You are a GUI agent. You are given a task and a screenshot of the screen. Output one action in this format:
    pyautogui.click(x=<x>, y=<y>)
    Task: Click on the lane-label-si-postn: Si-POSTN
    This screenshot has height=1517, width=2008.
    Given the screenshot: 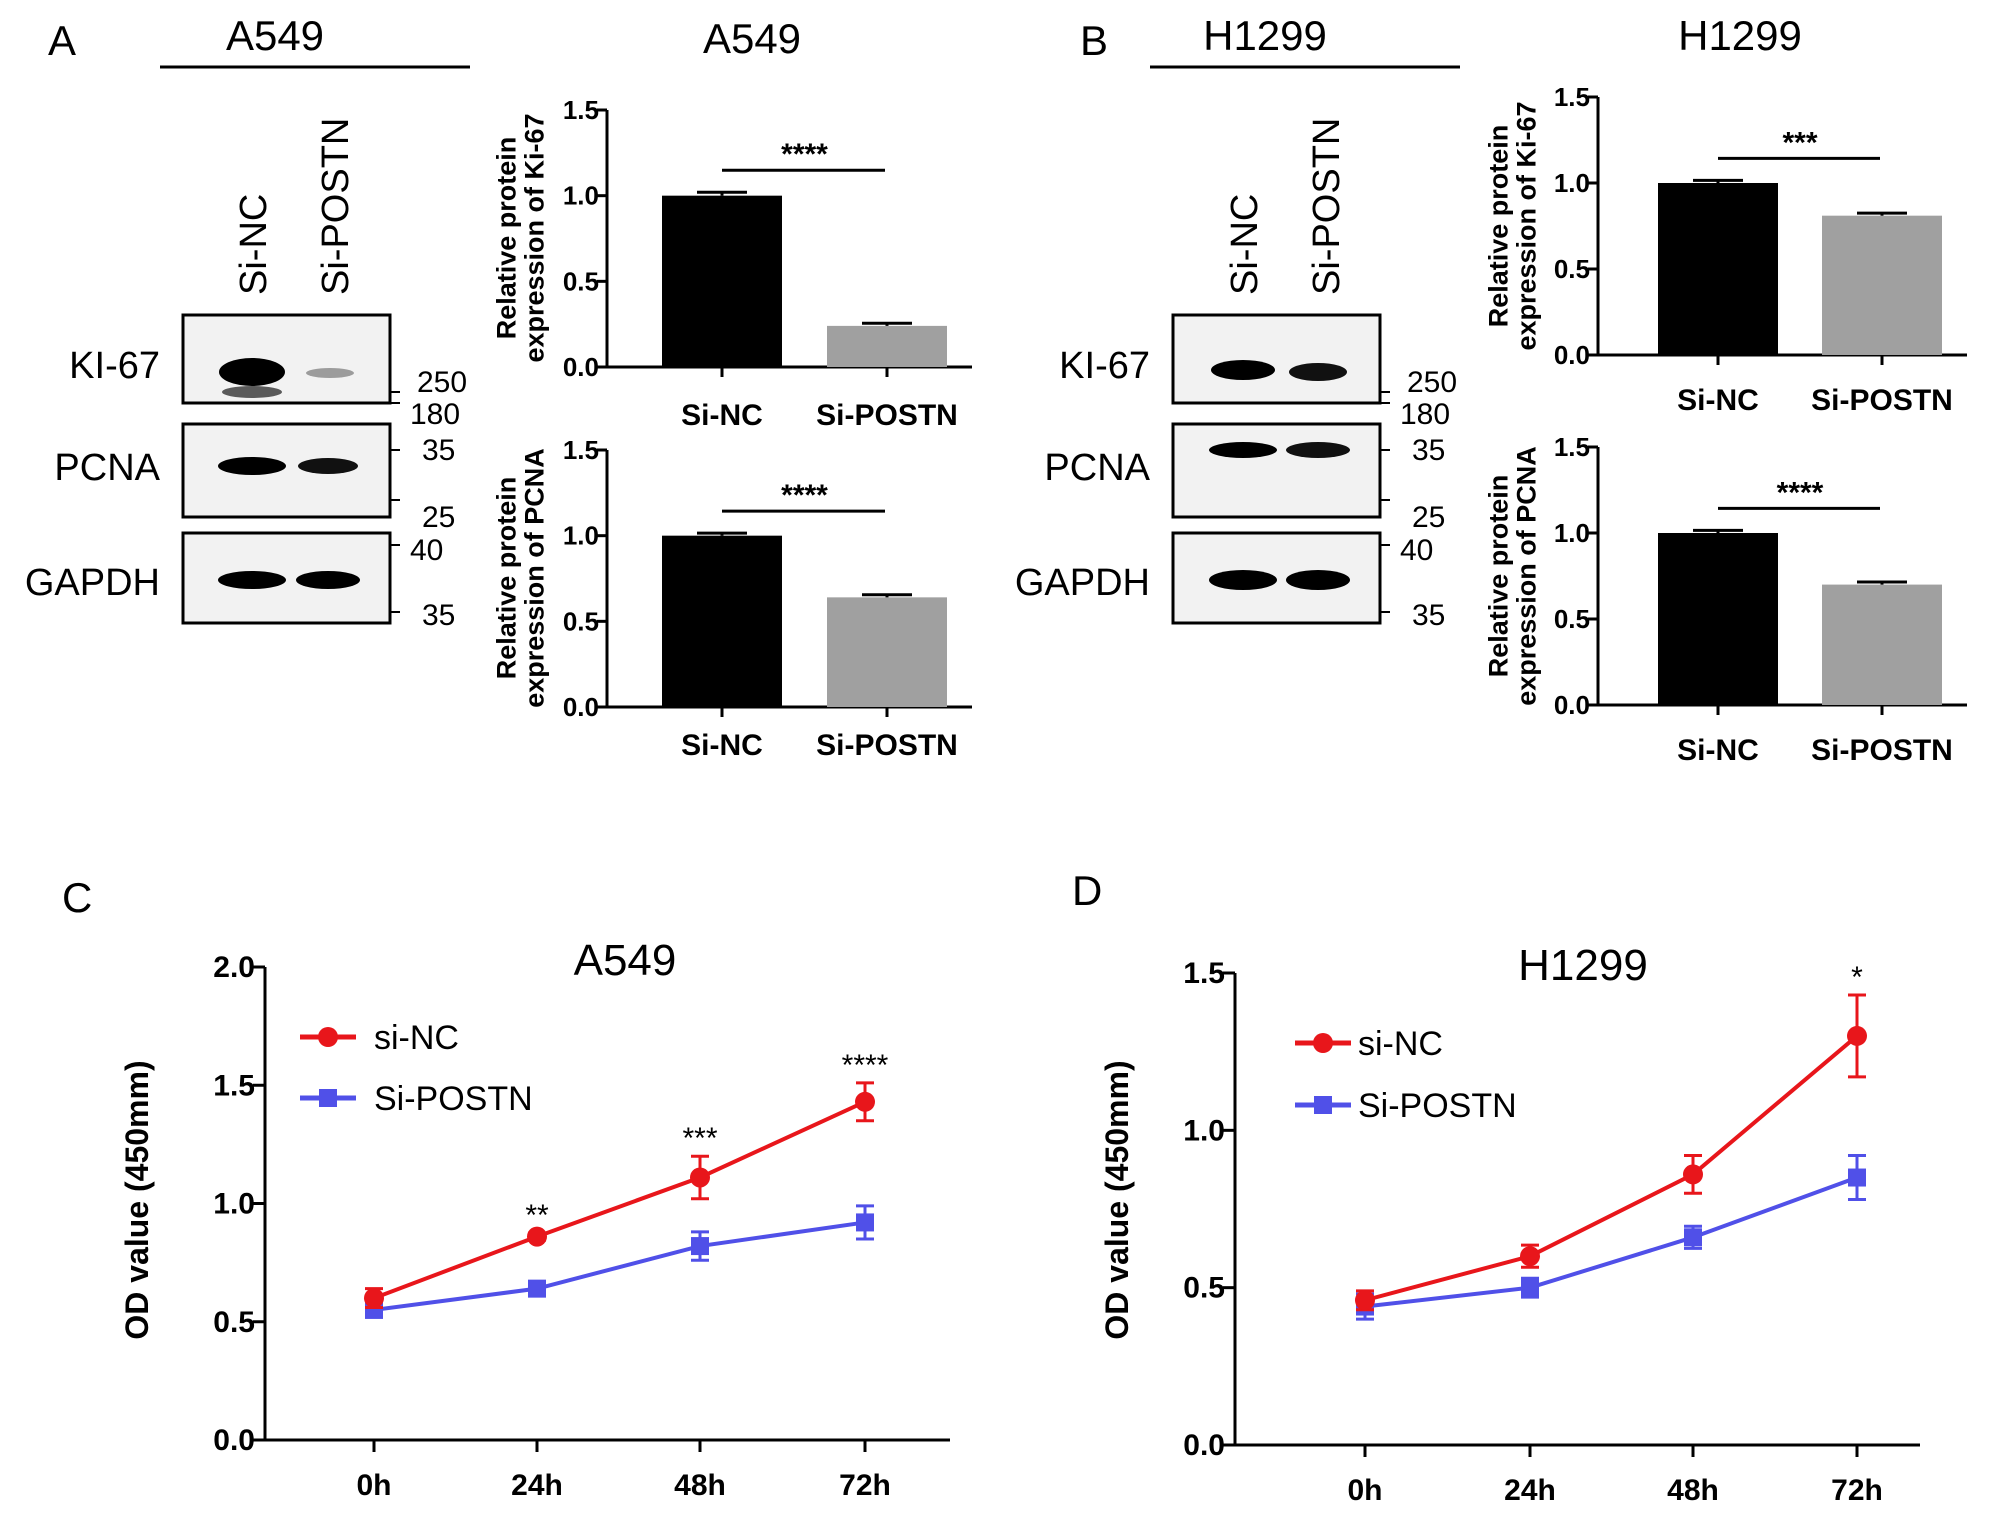 What is the action you would take?
    pyautogui.click(x=336, y=206)
    